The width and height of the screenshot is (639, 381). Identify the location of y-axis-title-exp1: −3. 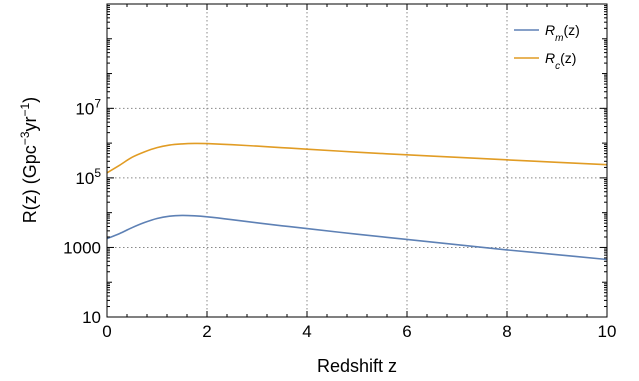
(25, 138).